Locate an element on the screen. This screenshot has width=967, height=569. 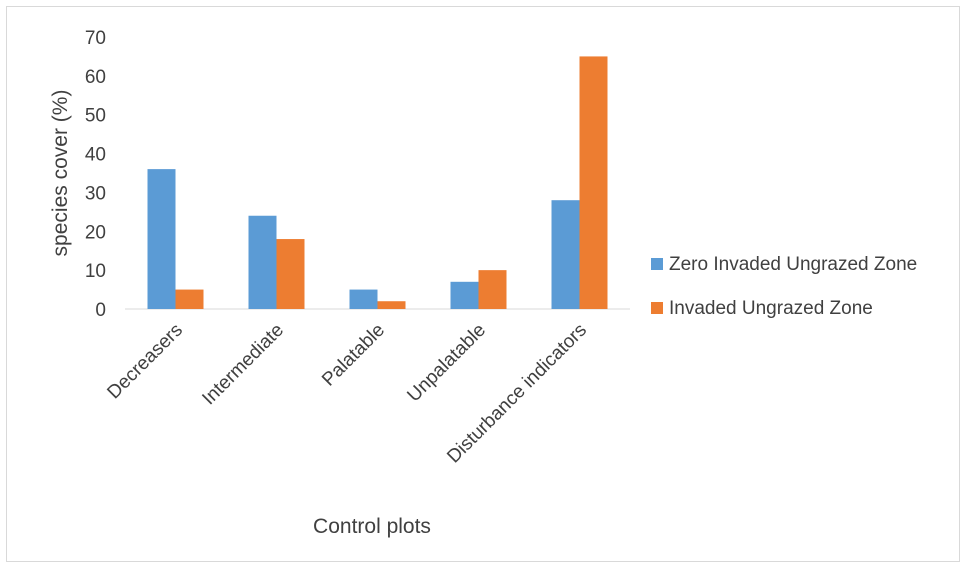
x-tick-label: Unpalatable is located at coordinates (446, 363).